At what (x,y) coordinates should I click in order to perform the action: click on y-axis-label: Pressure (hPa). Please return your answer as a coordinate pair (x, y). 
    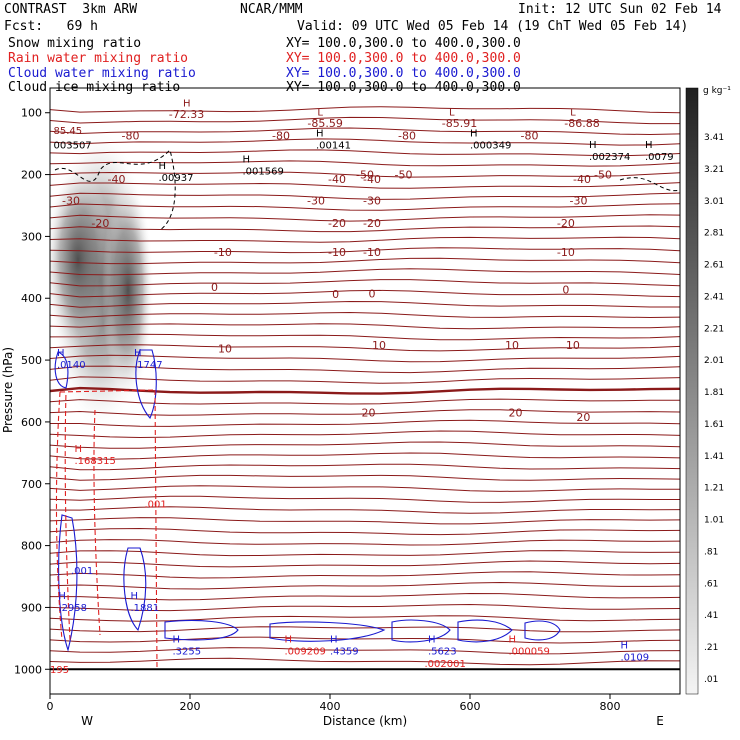
    Looking at the image, I should click on (8, 390).